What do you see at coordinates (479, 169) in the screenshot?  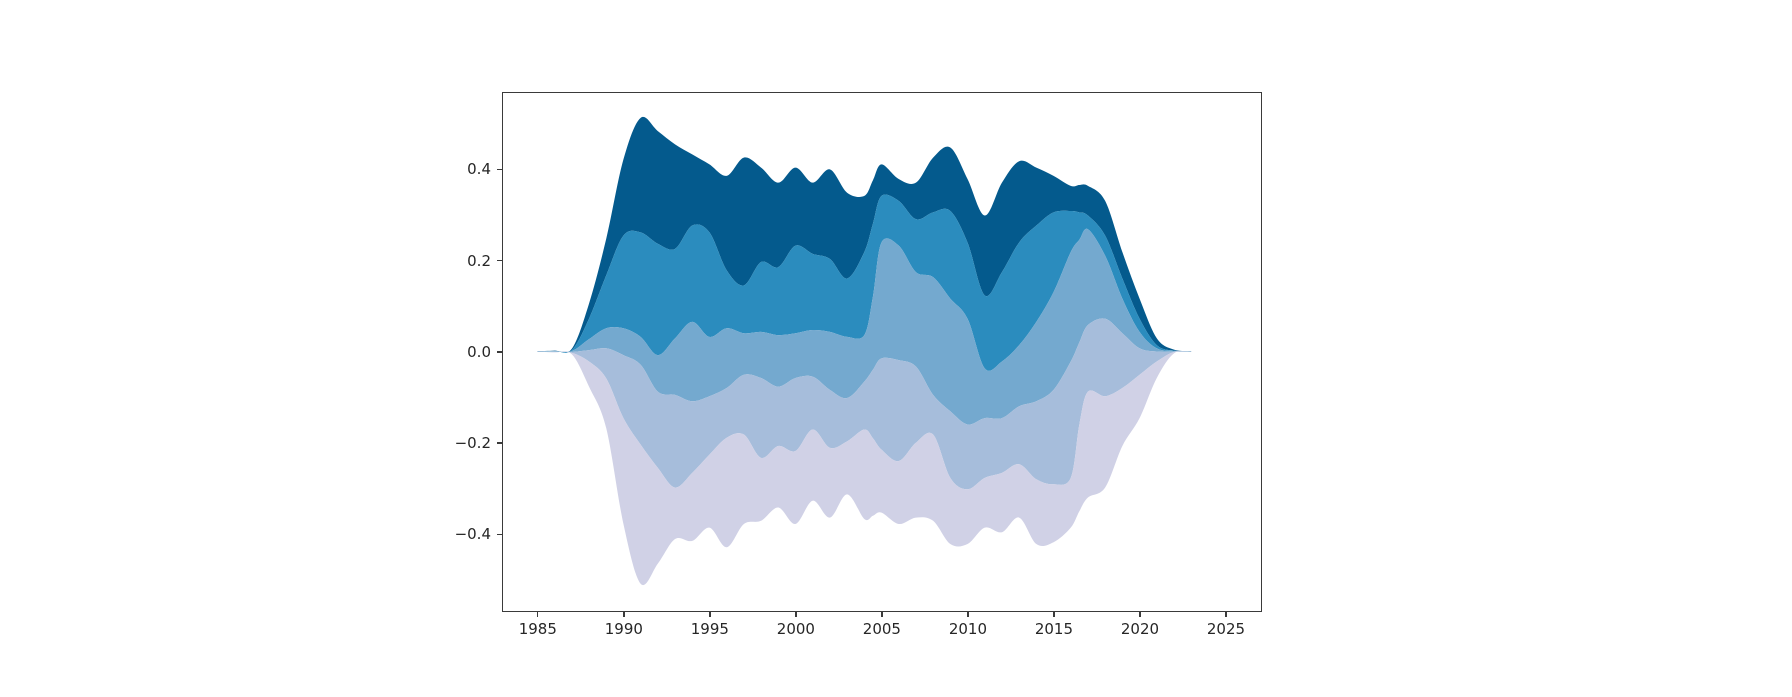 I see `y-tick-label: 0.4` at bounding box center [479, 169].